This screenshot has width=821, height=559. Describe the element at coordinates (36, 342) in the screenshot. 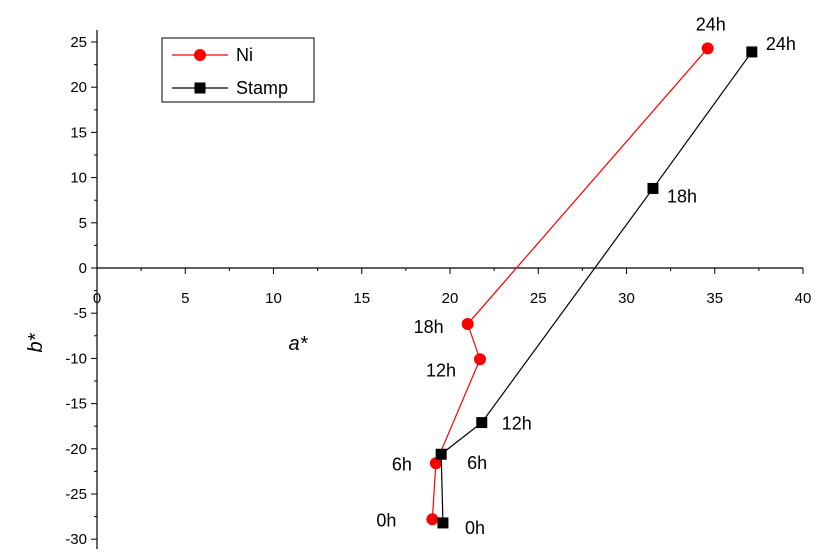

I see `y-axis-title: b*` at that location.